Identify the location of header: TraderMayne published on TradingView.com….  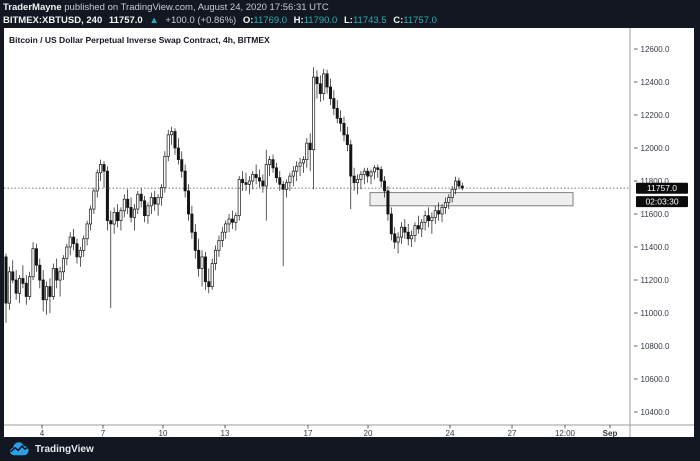
(350, 14).